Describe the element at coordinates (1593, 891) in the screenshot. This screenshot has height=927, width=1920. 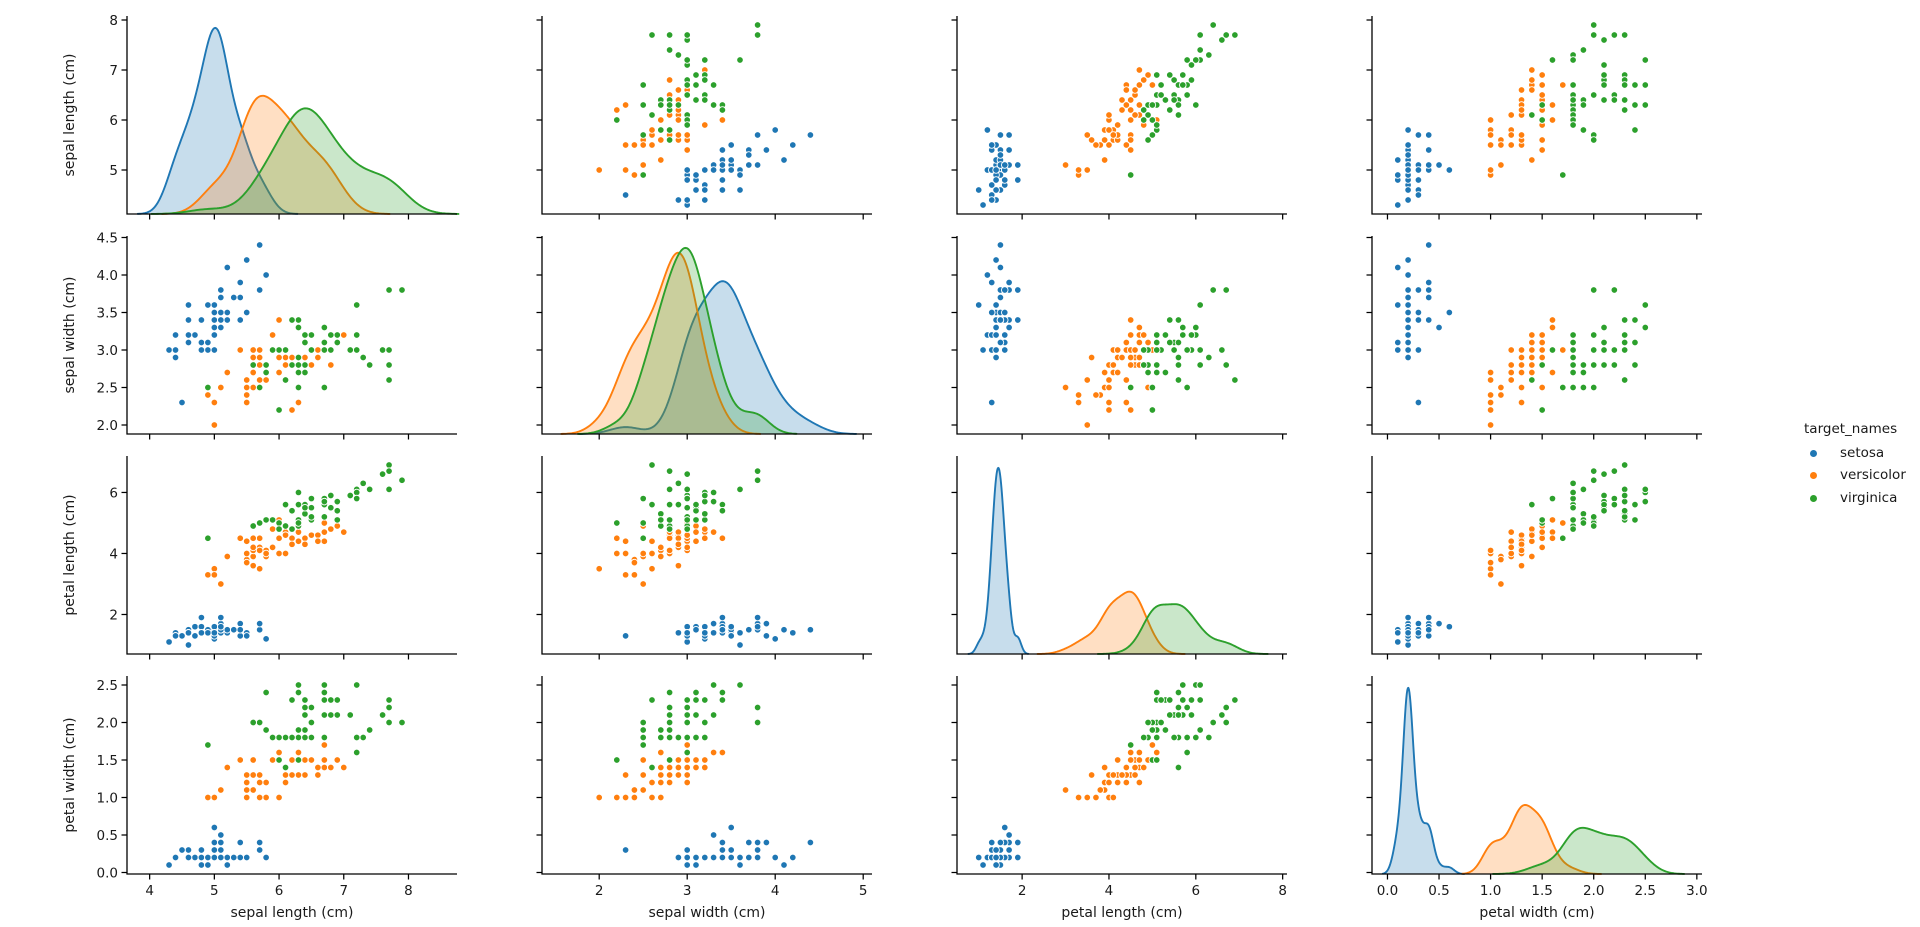
I see `x-tick-label: 2.0` at that location.